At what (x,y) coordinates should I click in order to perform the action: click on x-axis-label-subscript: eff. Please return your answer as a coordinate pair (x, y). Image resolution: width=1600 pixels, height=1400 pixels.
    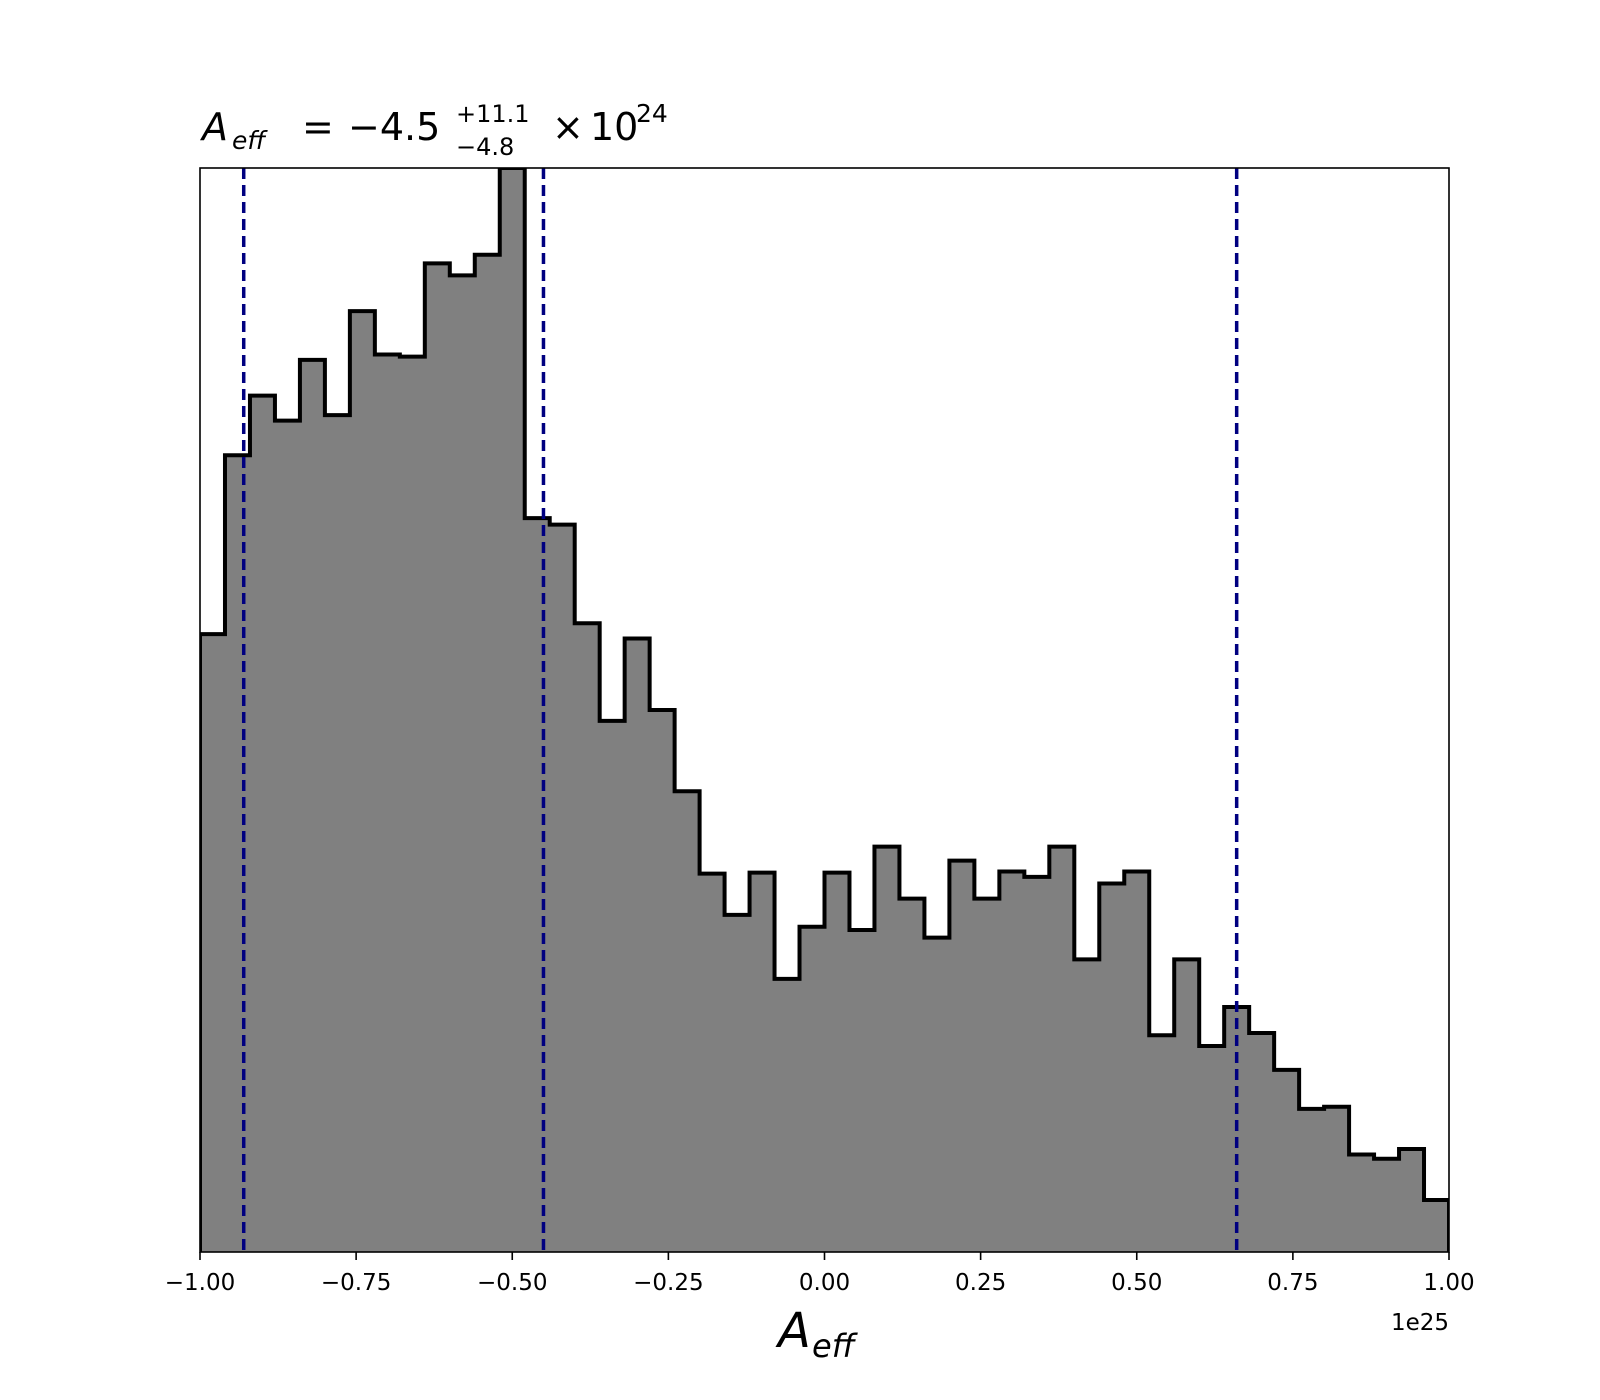
    Looking at the image, I should click on (835, 1346).